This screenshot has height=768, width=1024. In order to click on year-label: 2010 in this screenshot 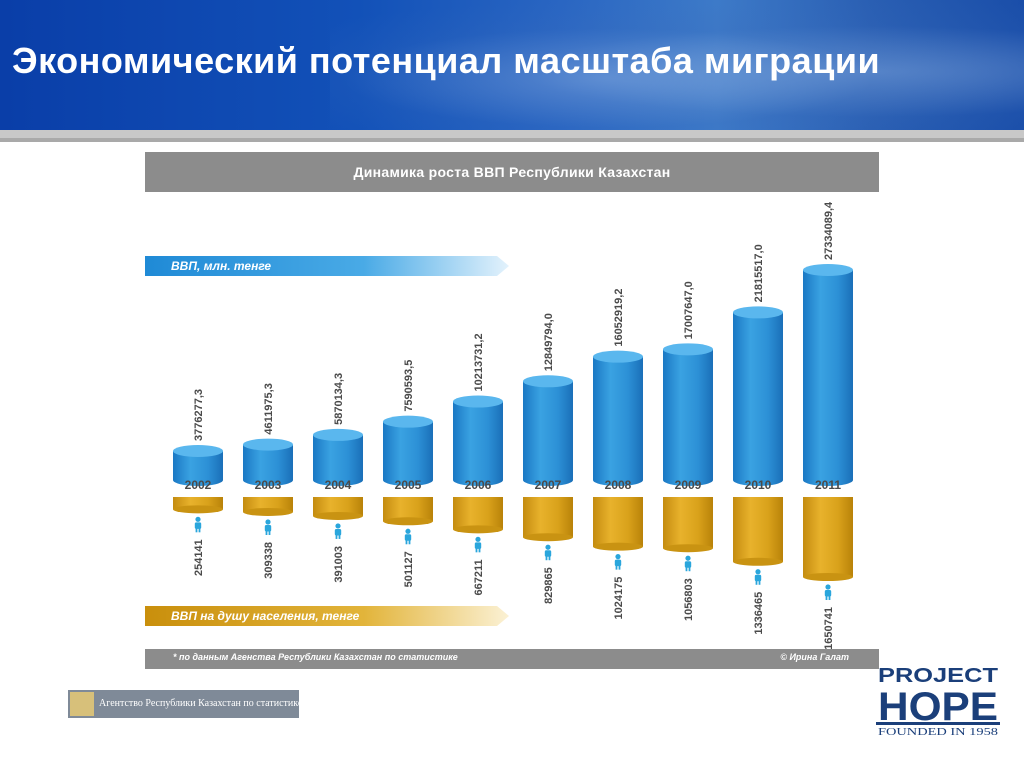, I will do `click(758, 485)`.